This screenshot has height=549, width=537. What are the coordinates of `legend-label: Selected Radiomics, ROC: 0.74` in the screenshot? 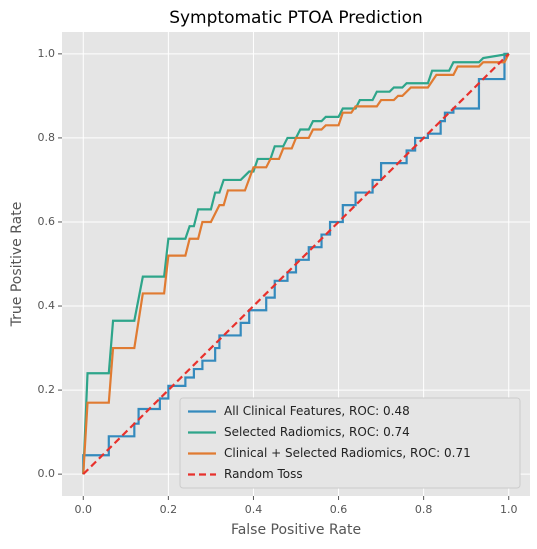 It's located at (317, 432).